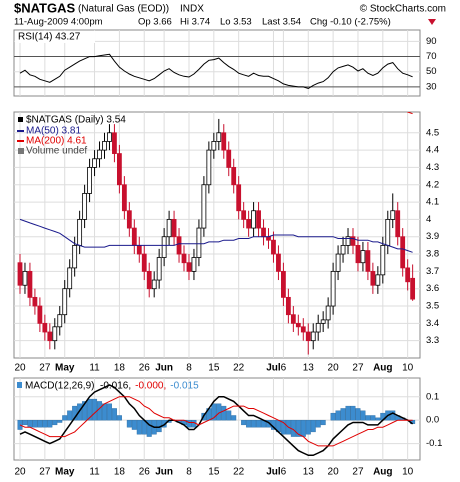 The height and width of the screenshot is (482, 460). Describe the element at coordinates (123, 9) in the screenshot. I see `instrument-name: (Natural Gas (EOD))` at that location.